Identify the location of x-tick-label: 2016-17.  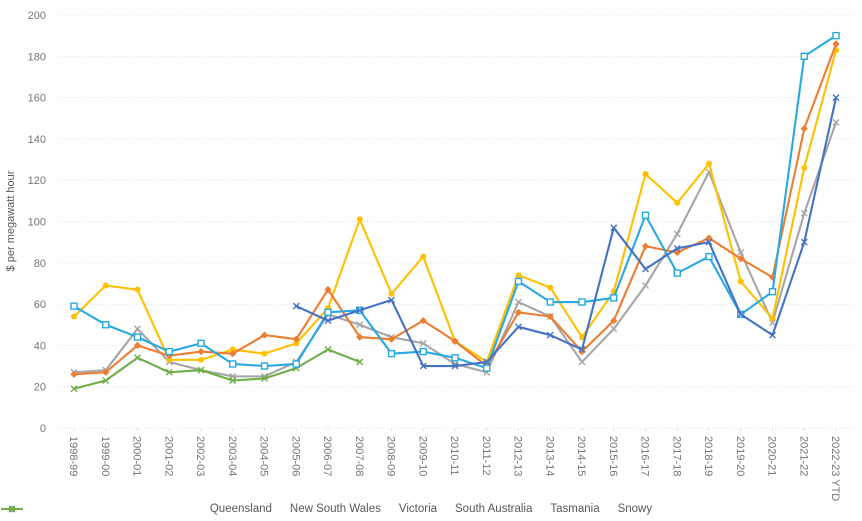
(645, 456).